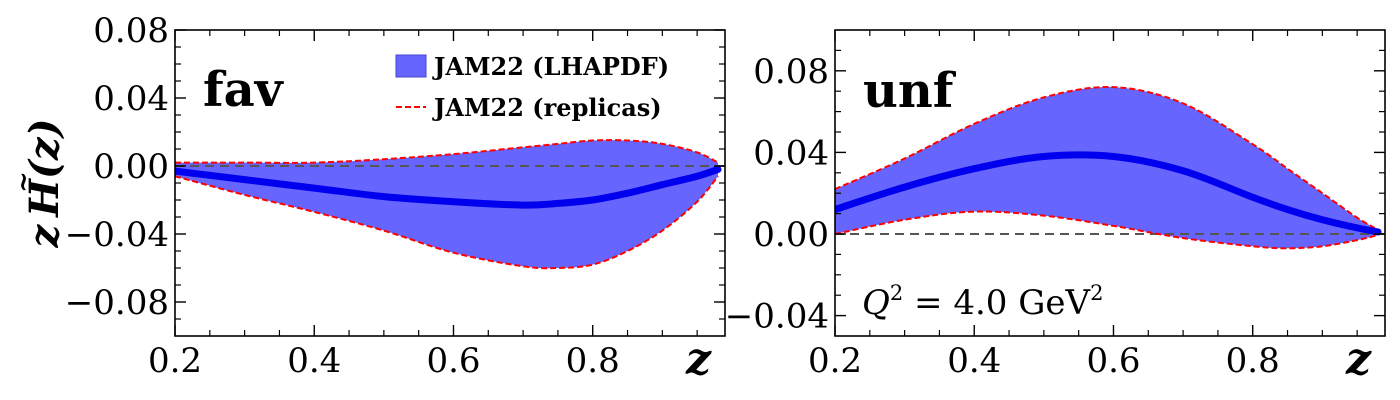  Describe the element at coordinates (44, 183) in the screenshot. I see `y-axis-label: zH(z)` at that location.